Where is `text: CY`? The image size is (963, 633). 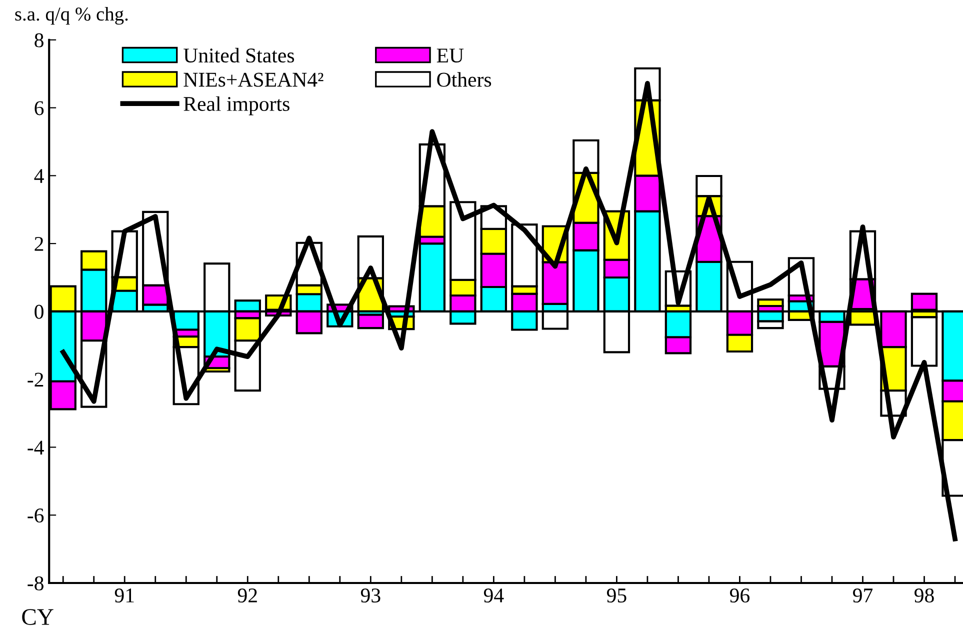
text: CY is located at coordinates (38, 617).